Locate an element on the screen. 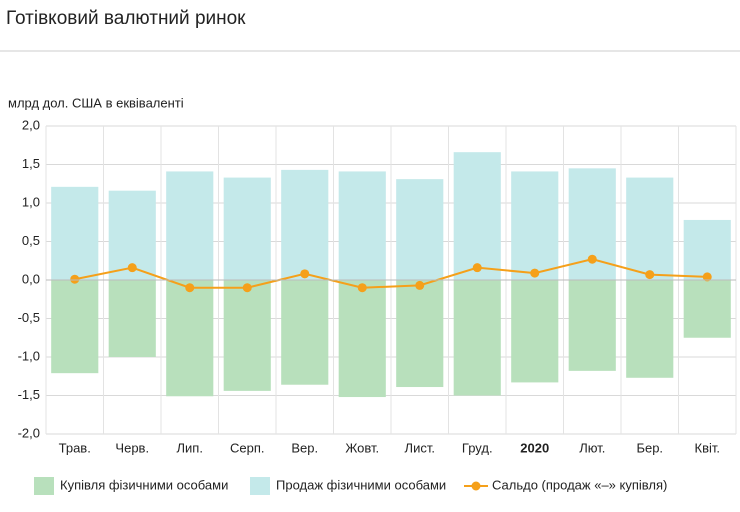 Image resolution: width=740 pixels, height=512 pixels. y-axis-label: млрд дол. США в еквіваленті is located at coordinates (96, 102).